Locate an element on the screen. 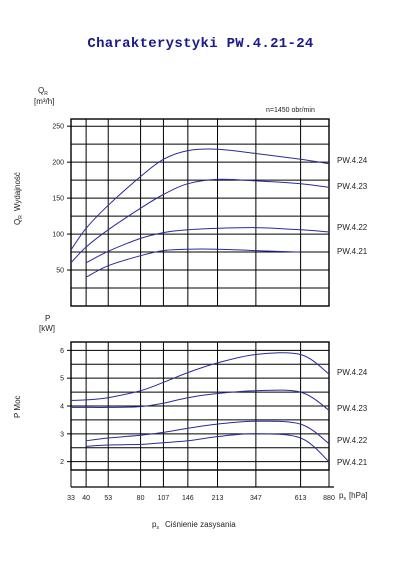 The height and width of the screenshot is (567, 401). x-axis-label: ps [hPa] is located at coordinates (353, 496).